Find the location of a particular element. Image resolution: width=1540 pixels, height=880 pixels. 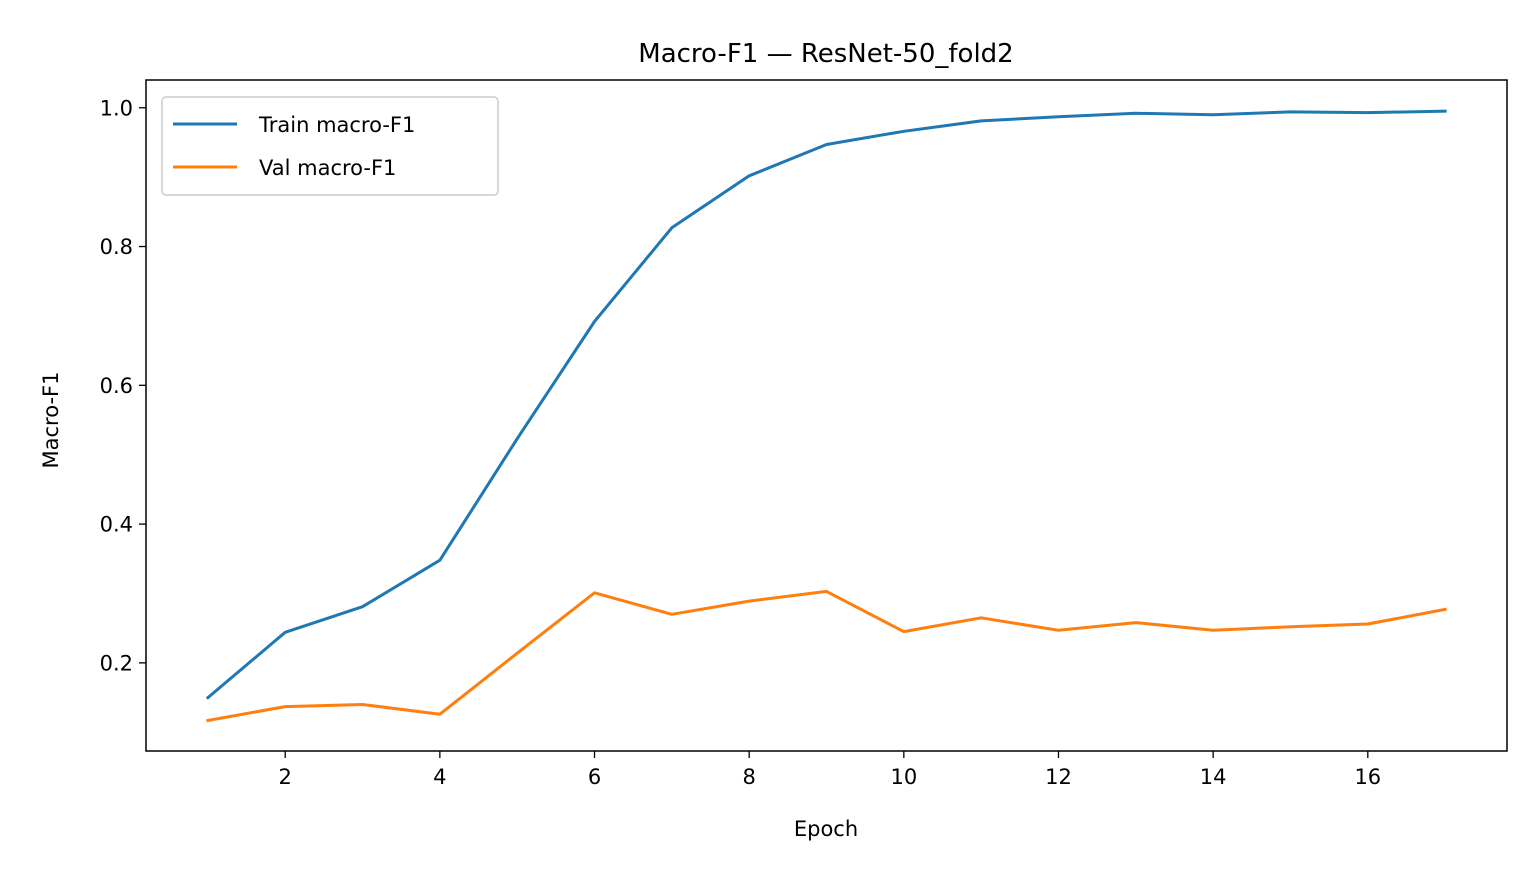

y-tick-label: 0.2 is located at coordinates (116, 663).